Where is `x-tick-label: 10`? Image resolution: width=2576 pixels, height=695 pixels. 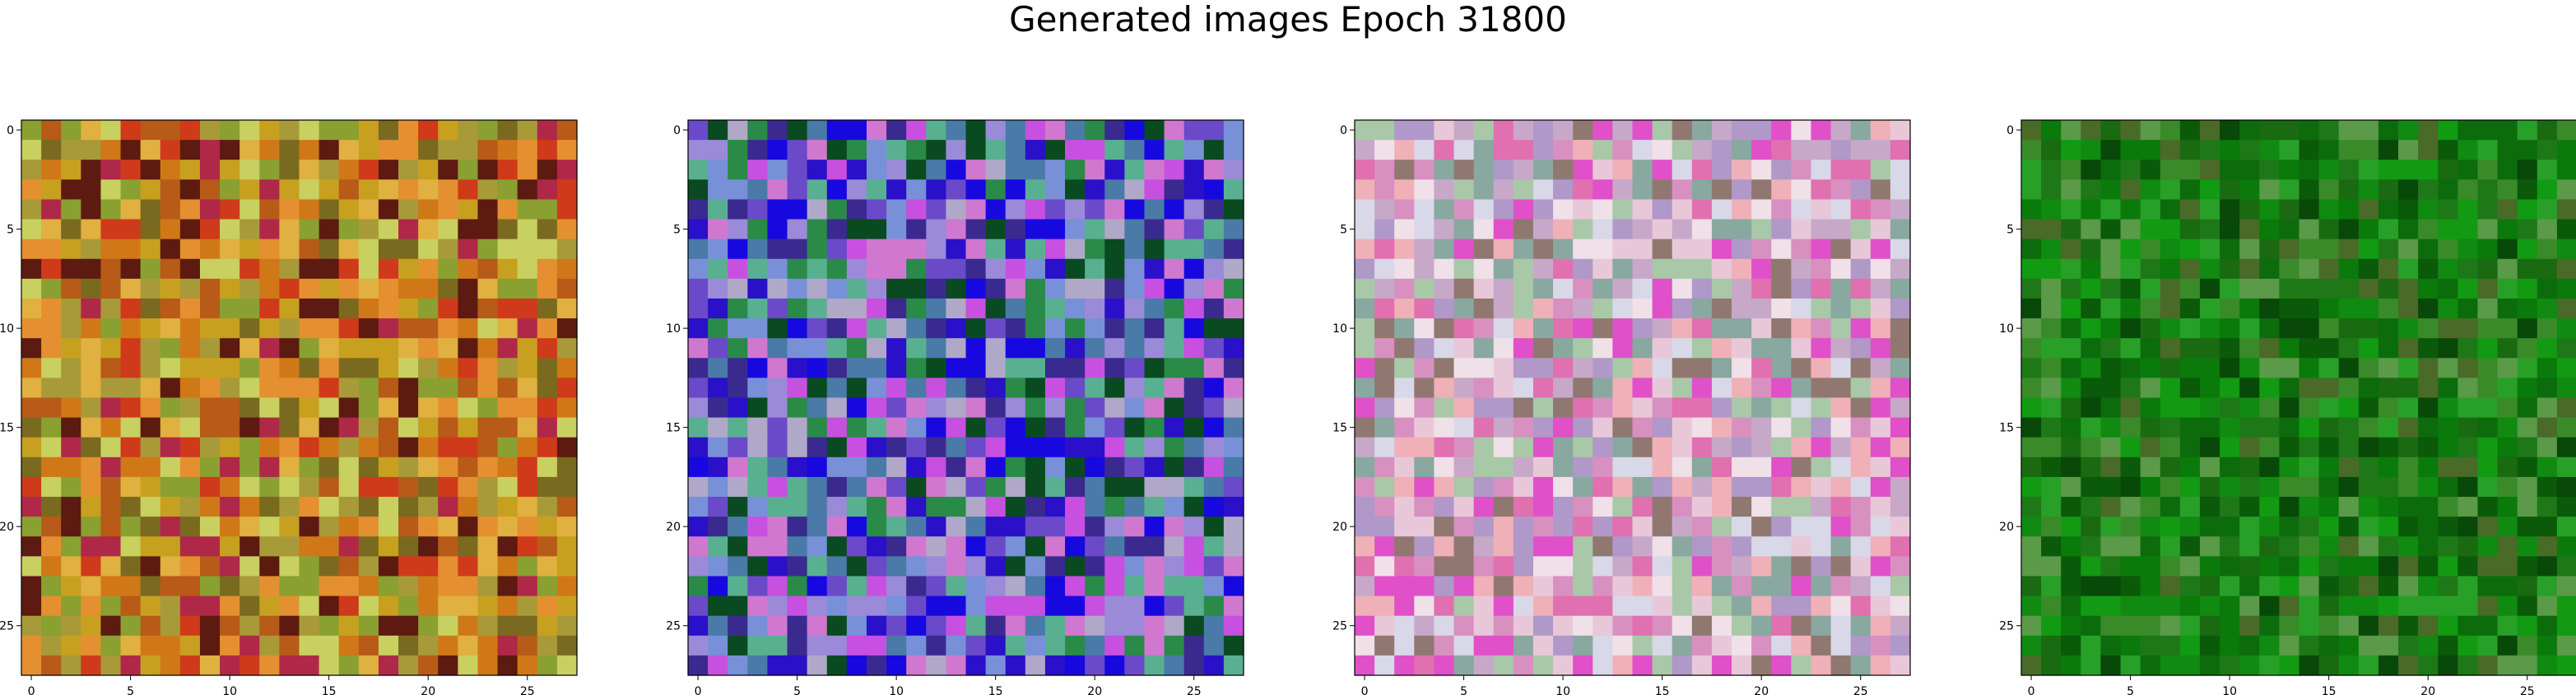 x-tick-label: 10 is located at coordinates (2229, 690).